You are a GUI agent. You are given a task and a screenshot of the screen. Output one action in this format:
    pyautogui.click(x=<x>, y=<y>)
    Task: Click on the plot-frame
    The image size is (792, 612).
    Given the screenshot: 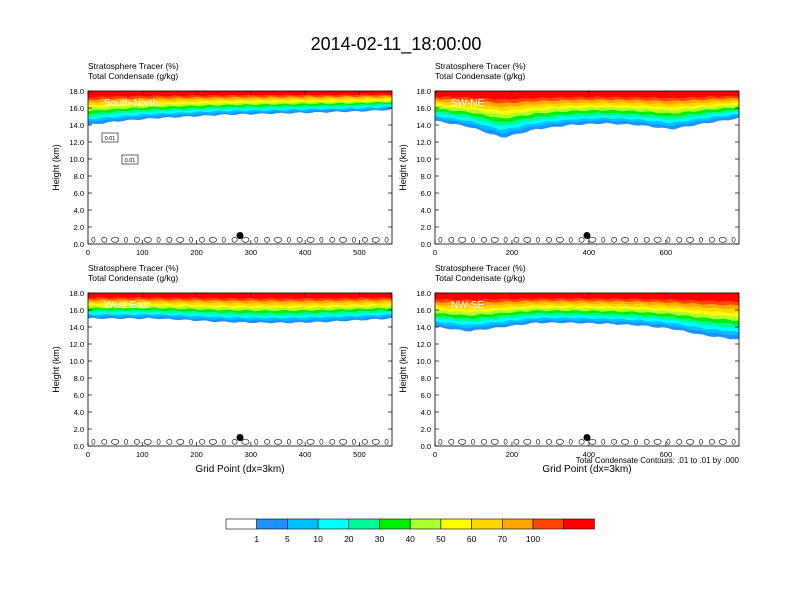 What is the action you would take?
    pyautogui.click(x=587, y=167)
    